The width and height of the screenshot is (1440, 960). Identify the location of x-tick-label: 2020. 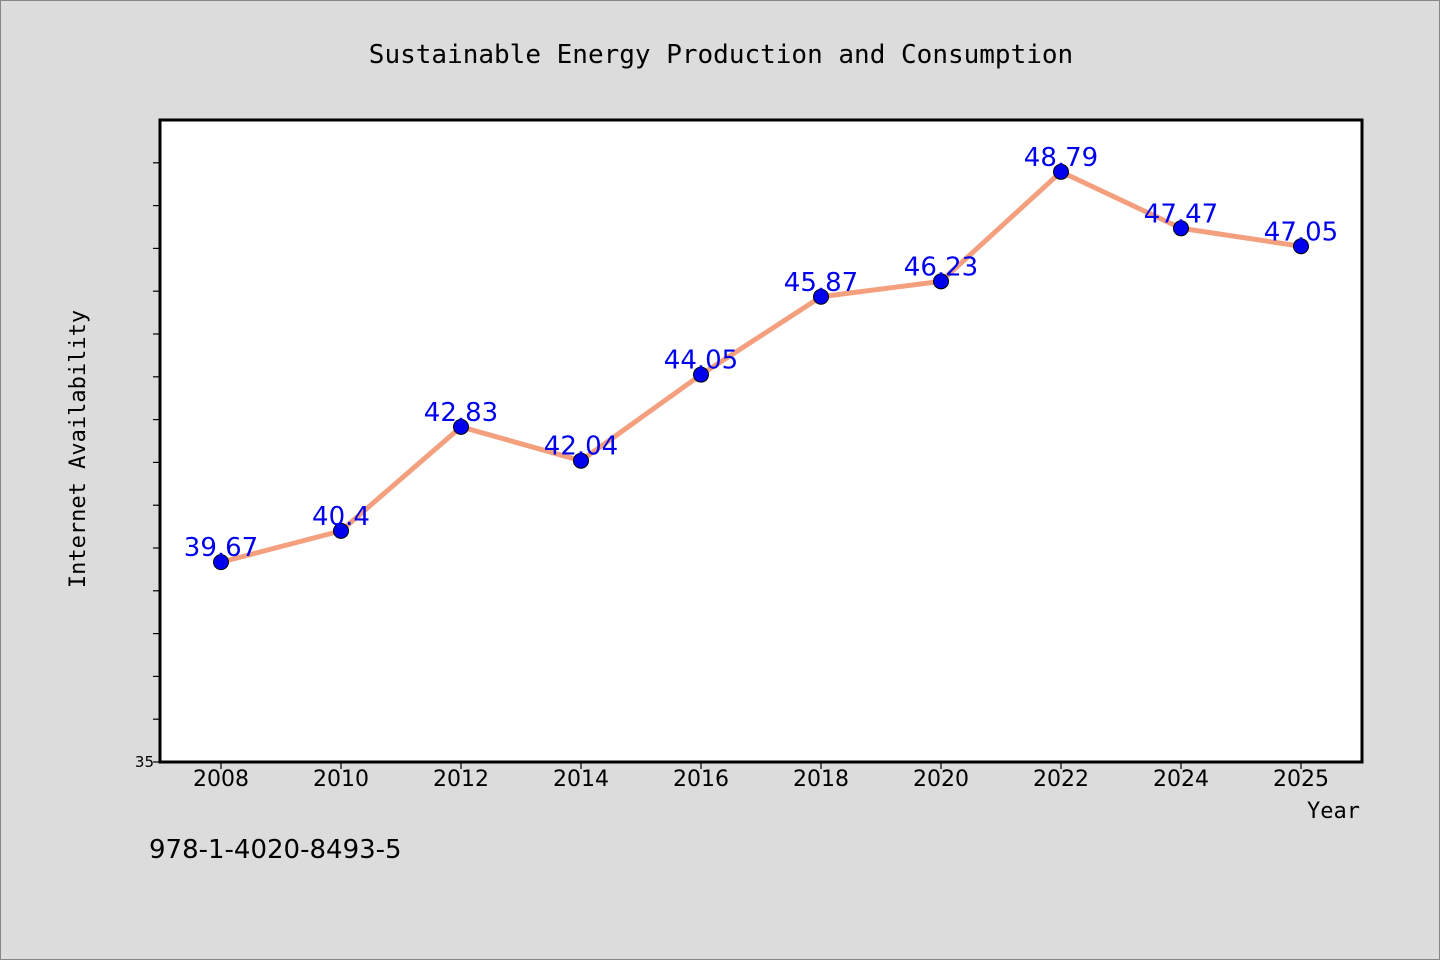
(941, 779).